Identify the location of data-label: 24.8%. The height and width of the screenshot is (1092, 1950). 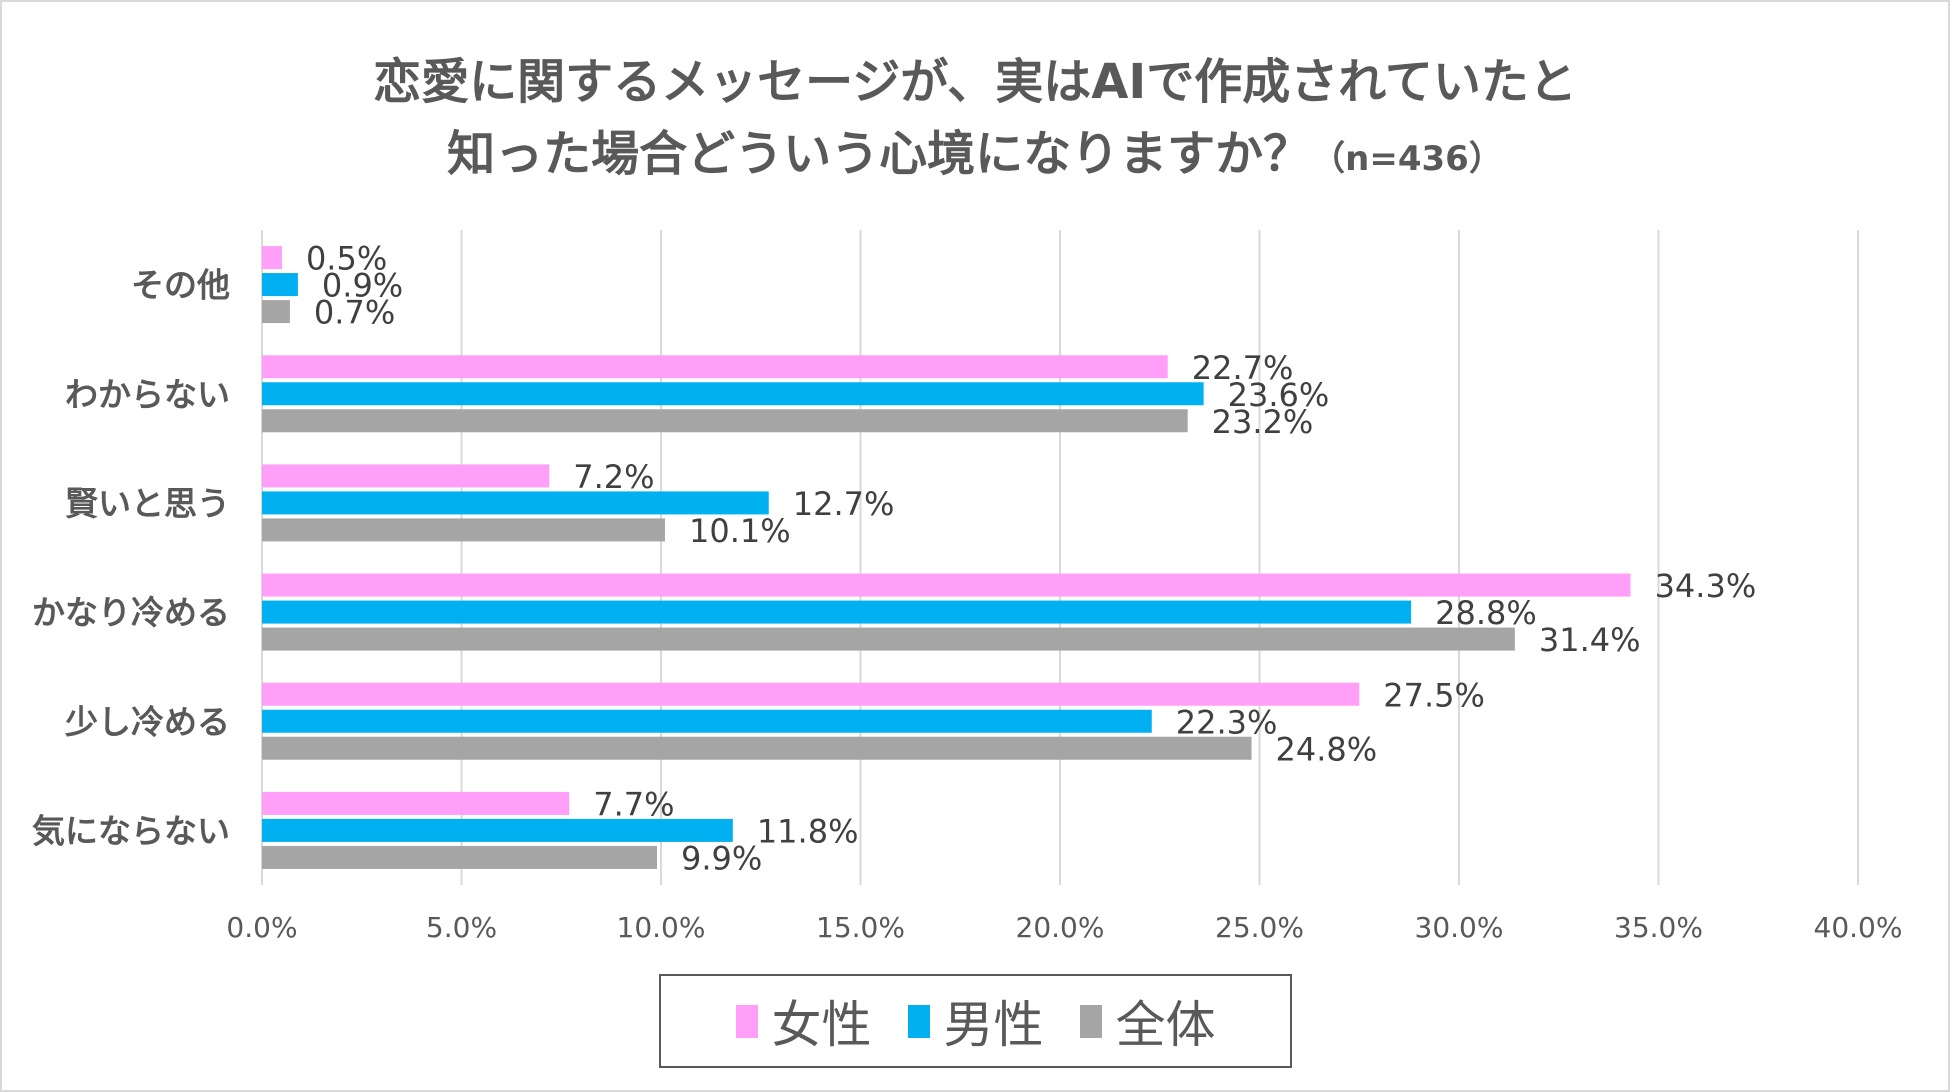
(1327, 749).